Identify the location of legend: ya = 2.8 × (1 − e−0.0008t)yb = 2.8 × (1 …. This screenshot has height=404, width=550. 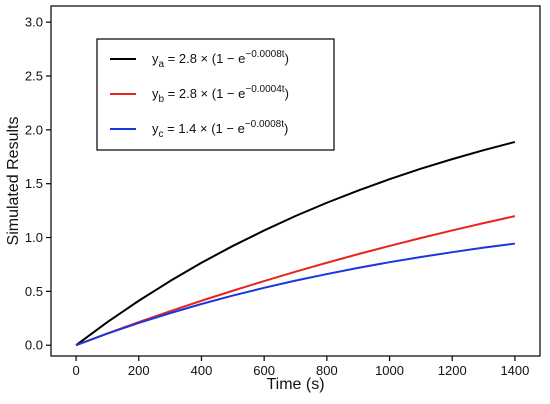
(215, 94).